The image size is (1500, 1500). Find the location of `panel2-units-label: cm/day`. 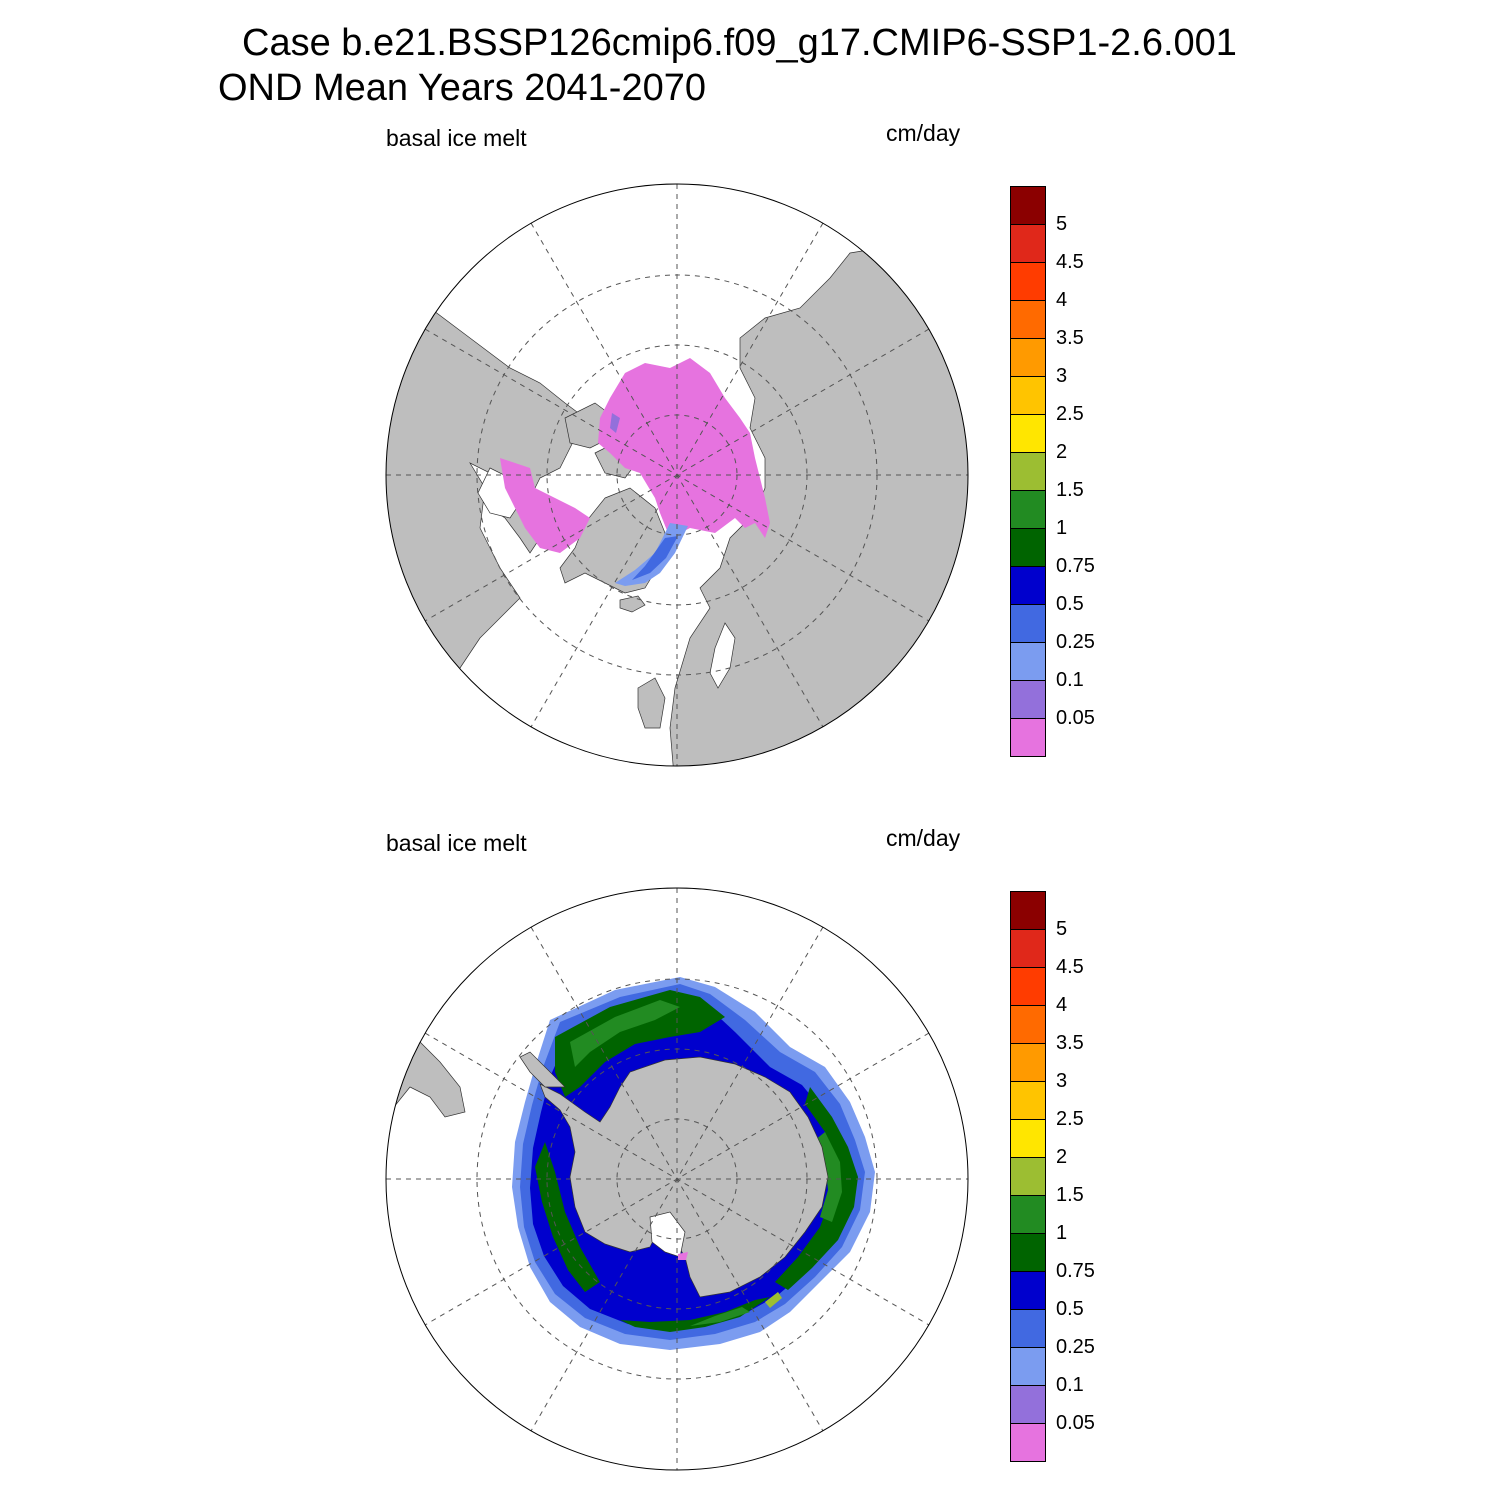

panel2-units-label: cm/day is located at coordinates (923, 838).